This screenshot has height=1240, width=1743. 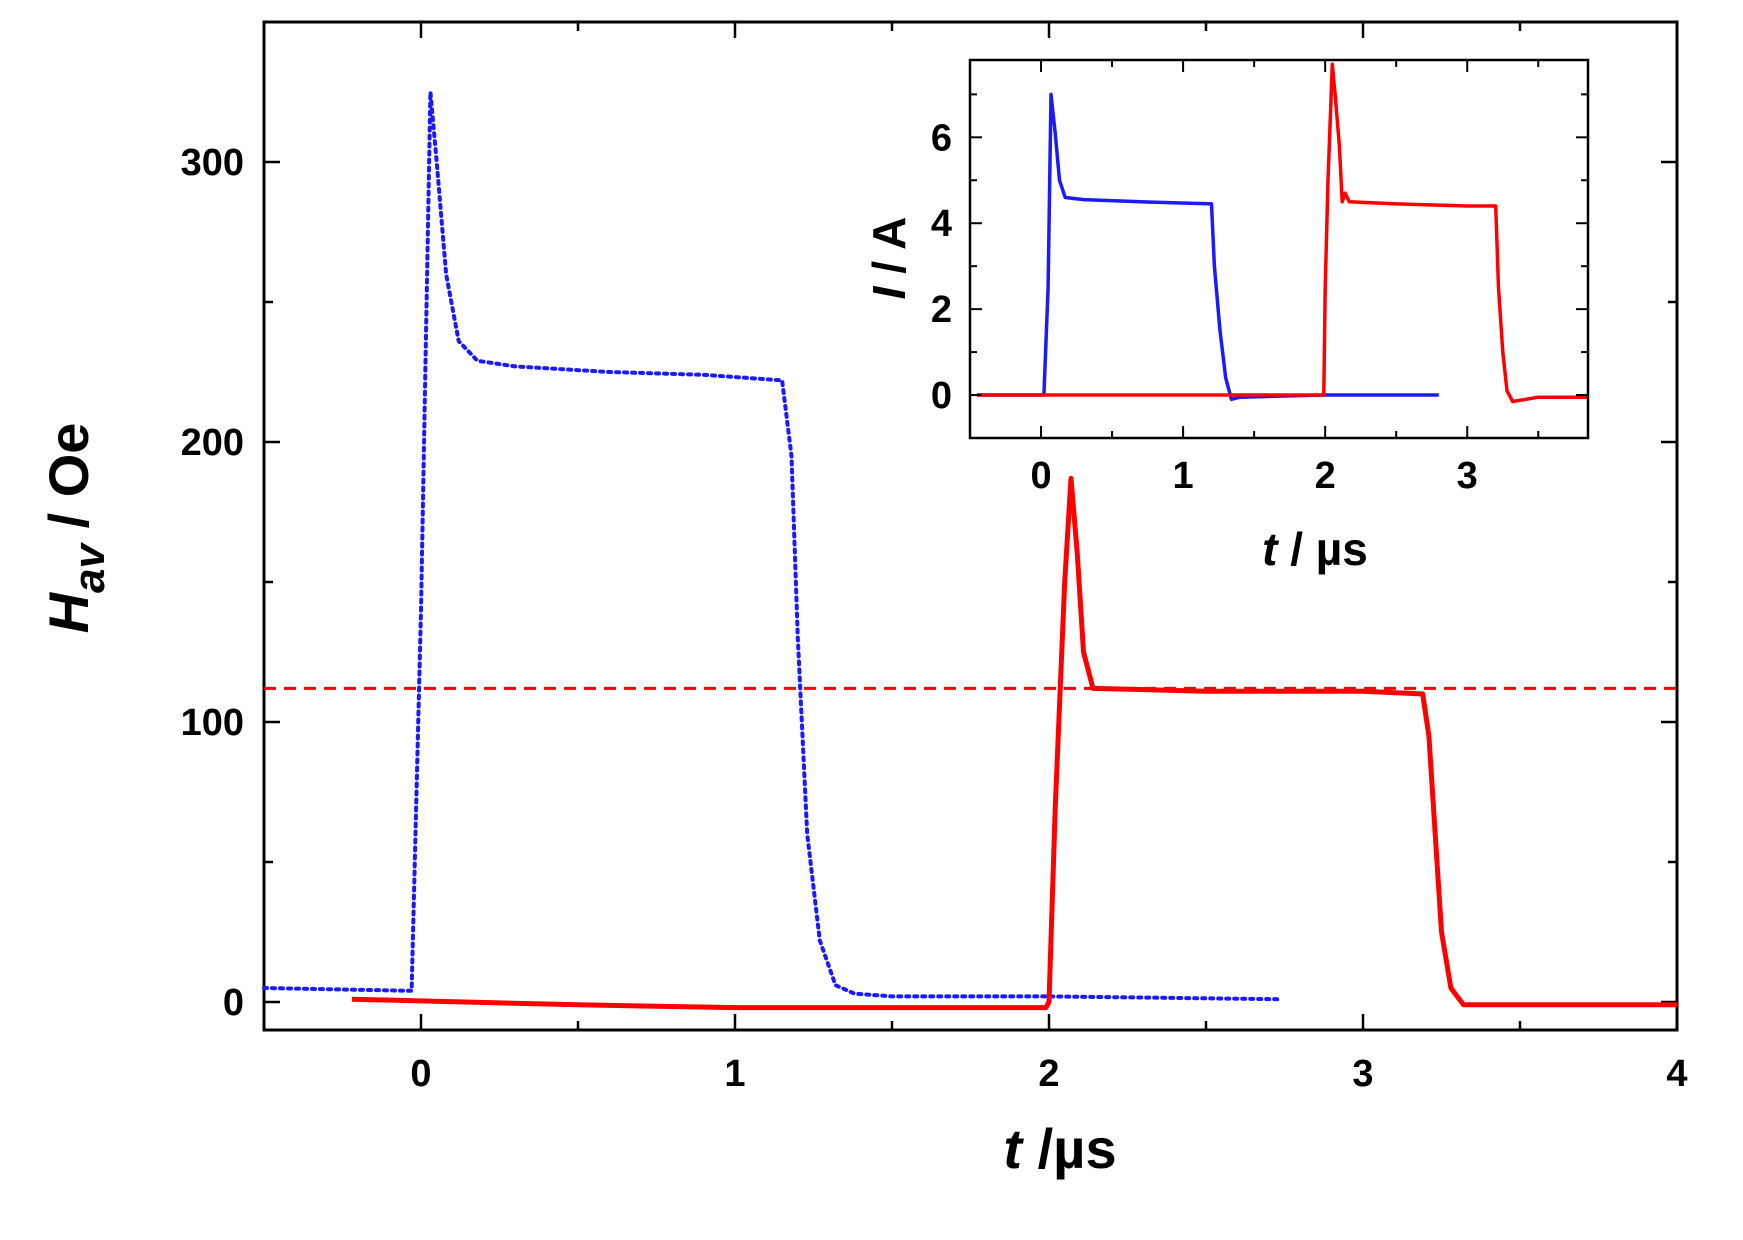 I want to click on inset-plot-background, so click(x=1279, y=249).